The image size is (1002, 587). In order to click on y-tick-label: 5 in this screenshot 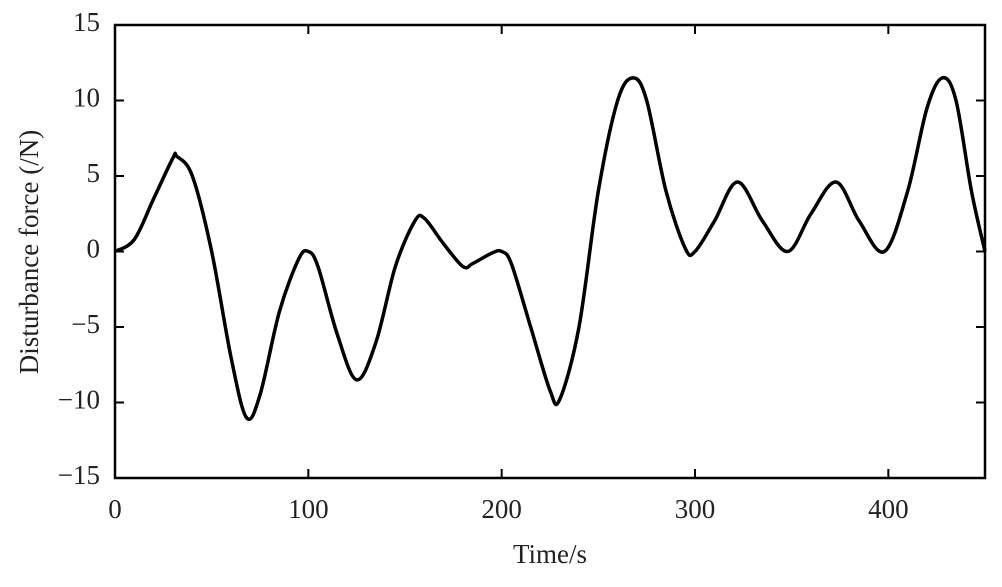, I will do `click(94, 173)`.